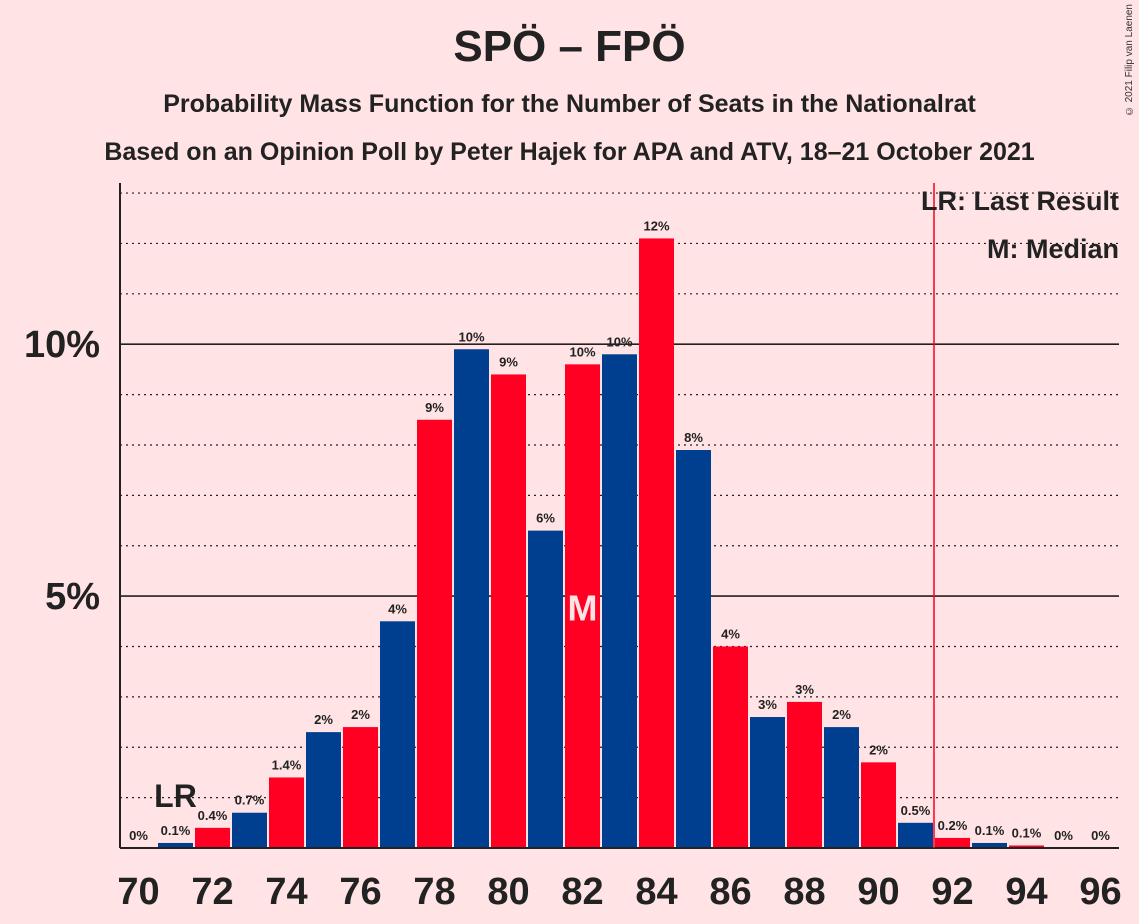  Describe the element at coordinates (72, 597) in the screenshot. I see `y-tick-label: 5%` at that location.